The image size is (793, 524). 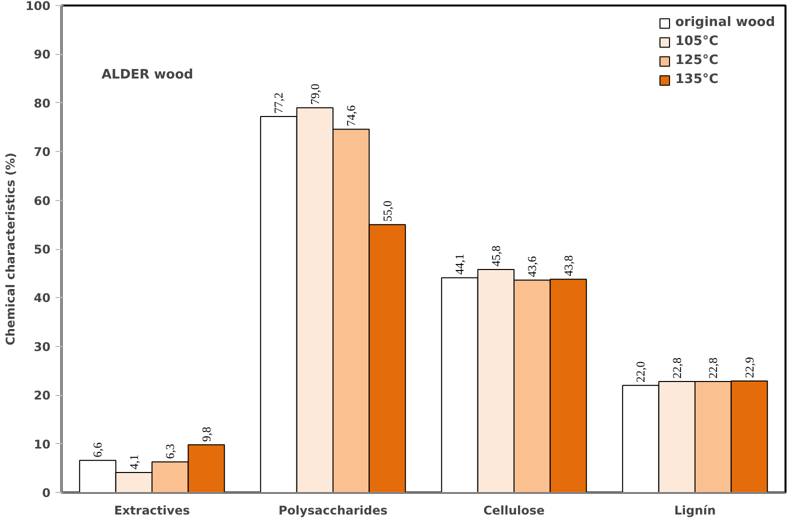 I want to click on data-label: 6,3, so click(x=170, y=451).